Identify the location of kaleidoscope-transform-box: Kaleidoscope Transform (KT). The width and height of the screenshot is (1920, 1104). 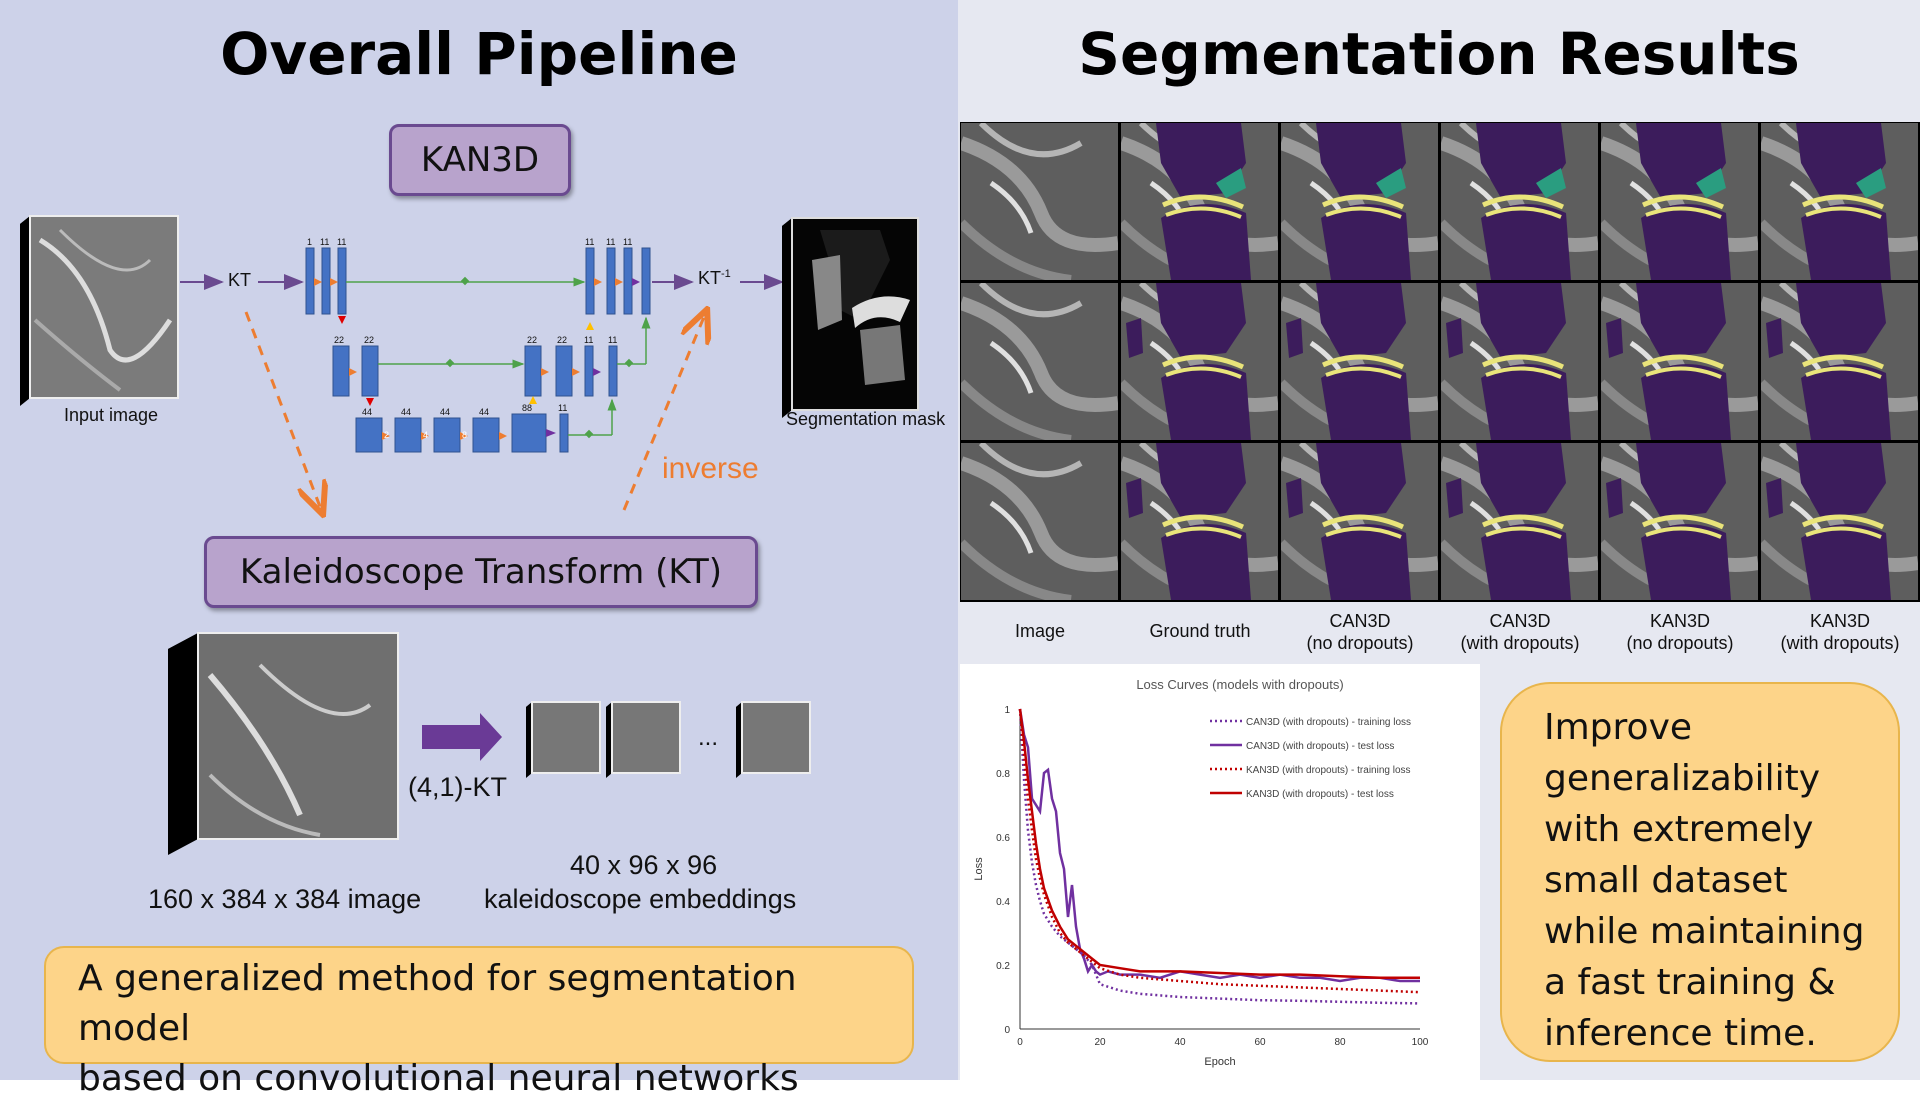
(481, 572).